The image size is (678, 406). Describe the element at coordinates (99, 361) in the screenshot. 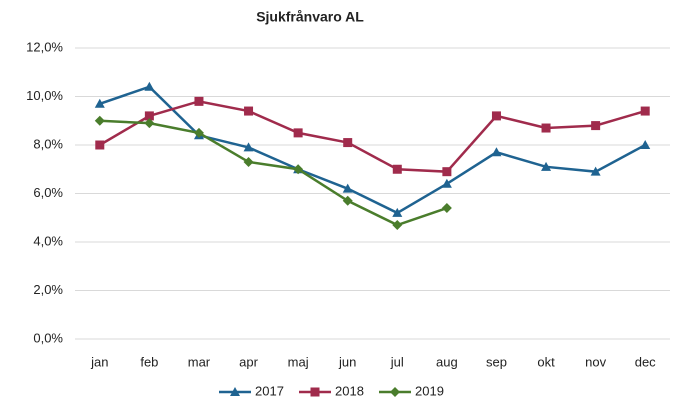

I see `x-tick-label: jan` at that location.